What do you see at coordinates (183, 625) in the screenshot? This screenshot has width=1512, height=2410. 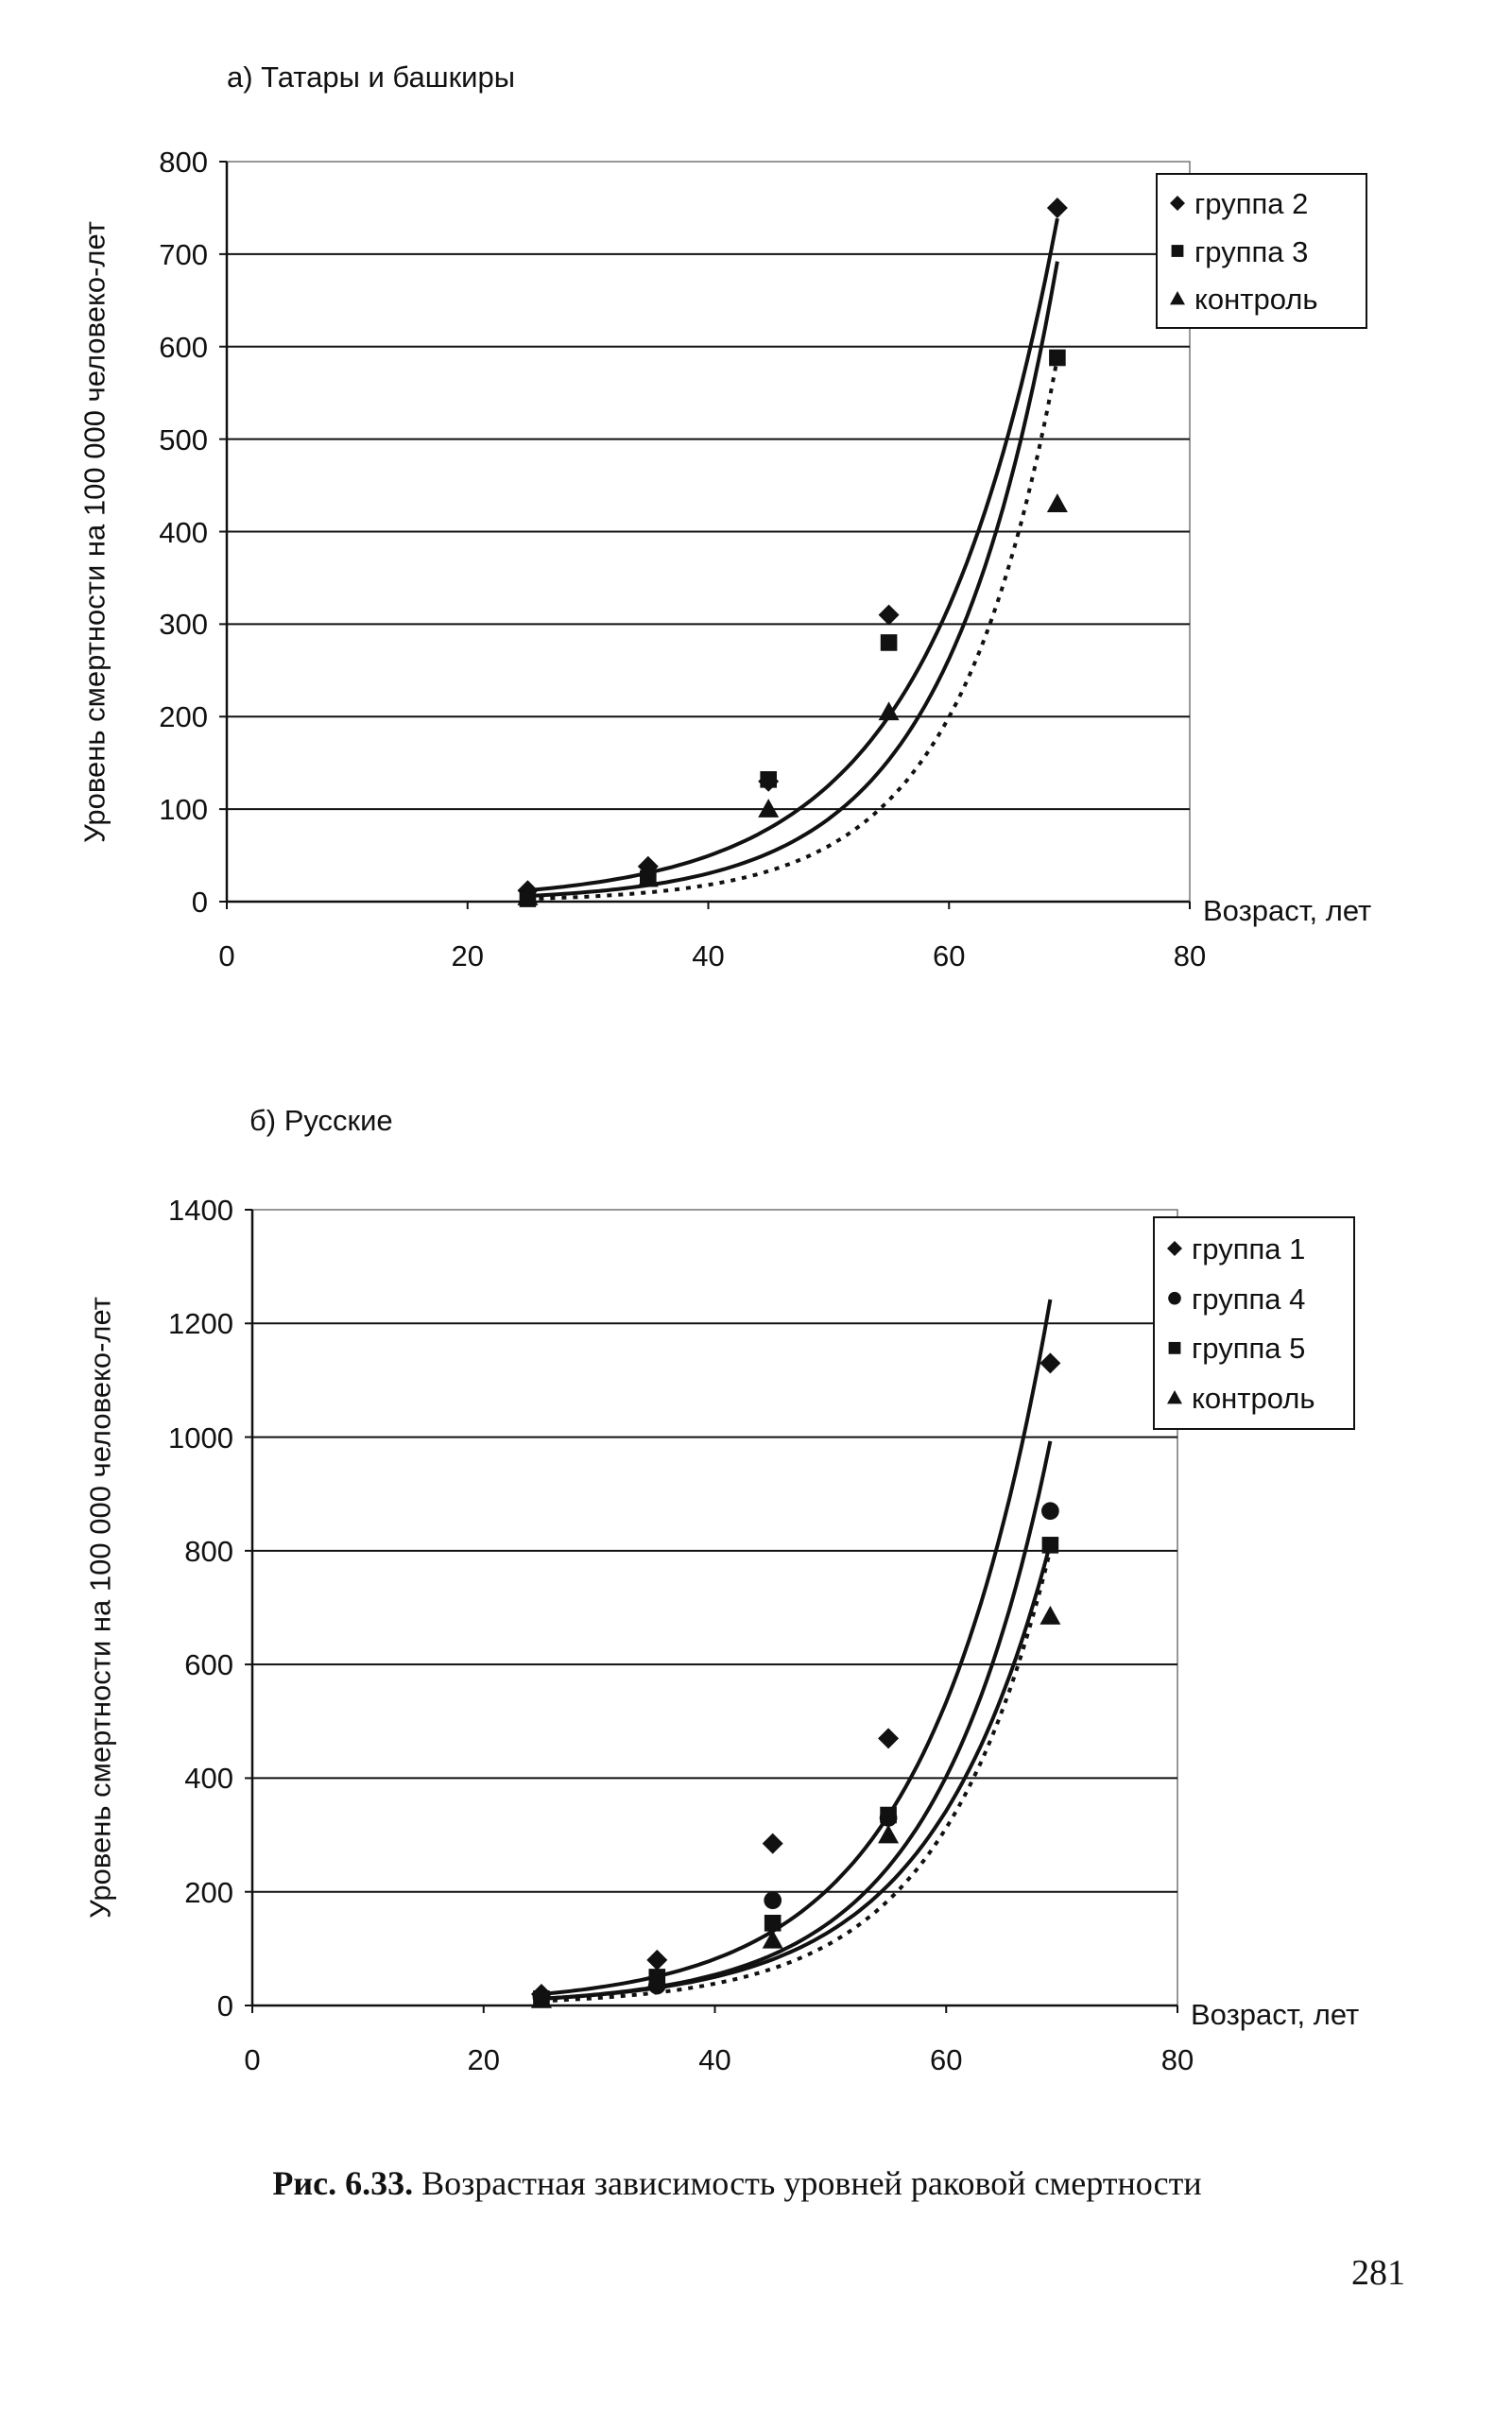 I see `y-tick-label: 300` at bounding box center [183, 625].